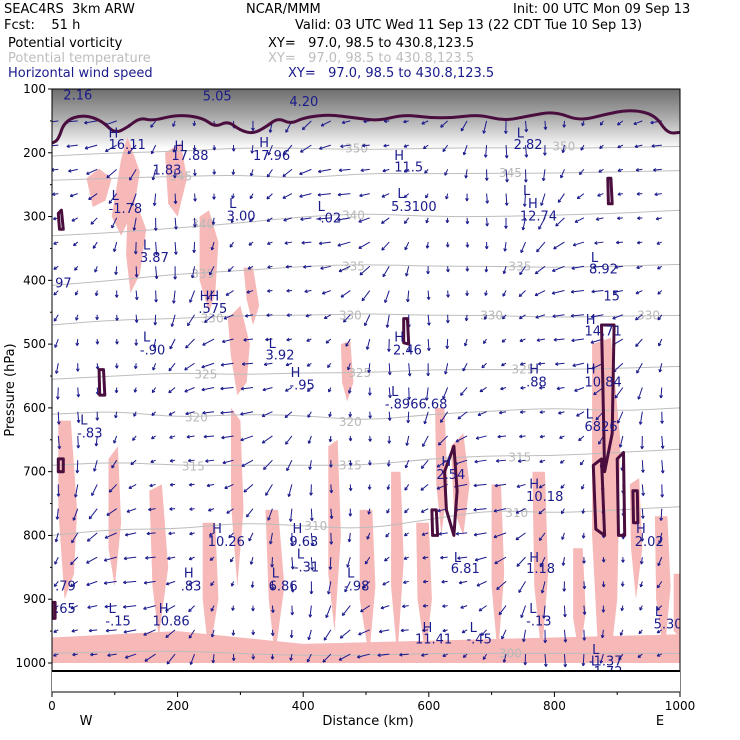 The width and height of the screenshot is (740, 740). I want to click on extremum-label: HH, so click(210, 296).